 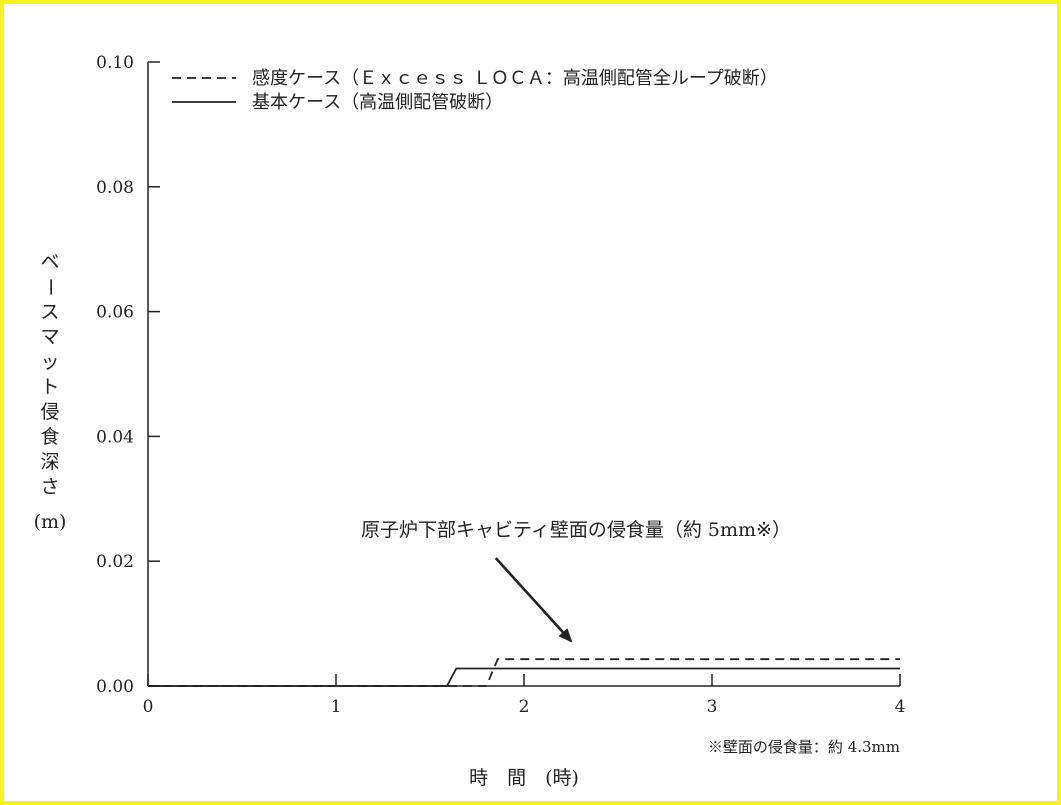 What do you see at coordinates (576, 530) in the screenshot?
I see `cavity-wall-erosion-annotation: 原子炉下部キャビティ壁面の侵食量（約 5mm※）` at bounding box center [576, 530].